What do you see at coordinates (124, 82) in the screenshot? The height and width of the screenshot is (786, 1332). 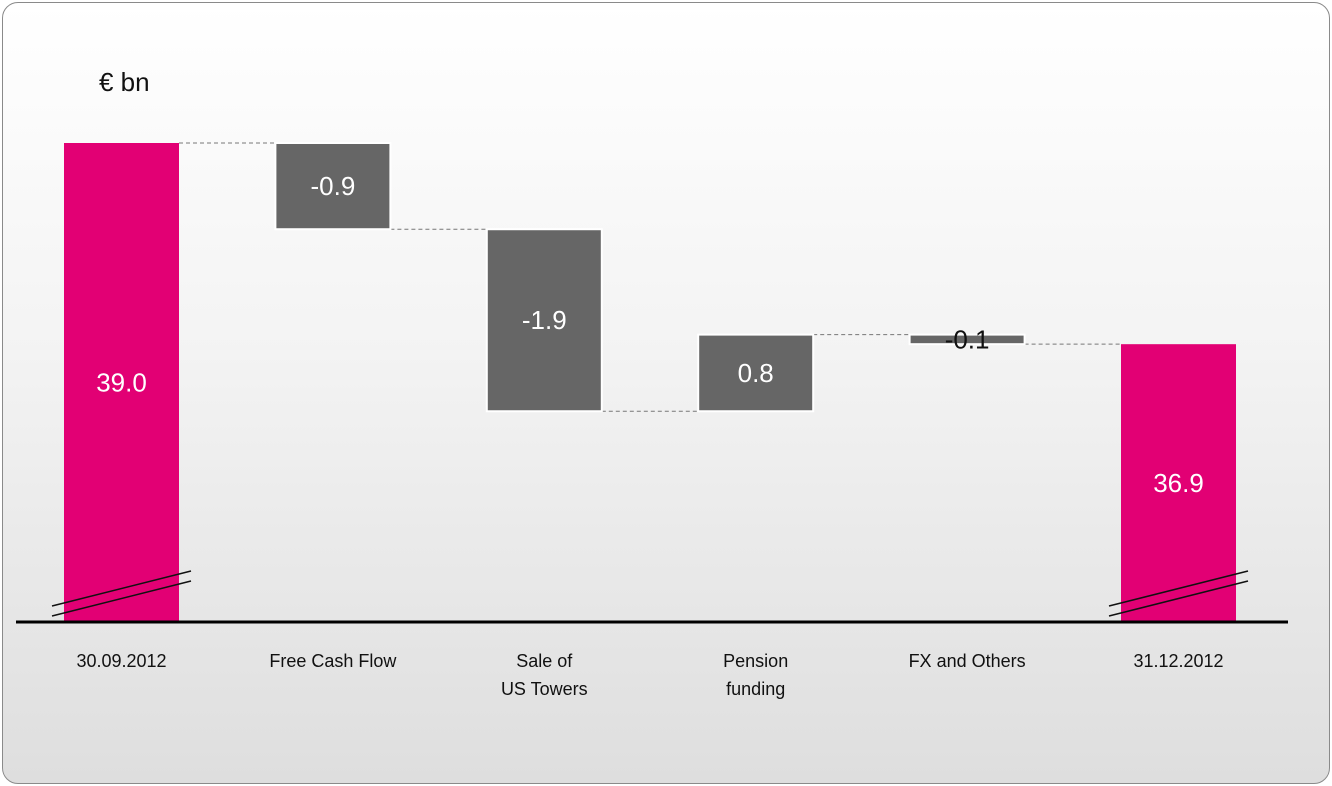 I see `unit-label: € bn` at bounding box center [124, 82].